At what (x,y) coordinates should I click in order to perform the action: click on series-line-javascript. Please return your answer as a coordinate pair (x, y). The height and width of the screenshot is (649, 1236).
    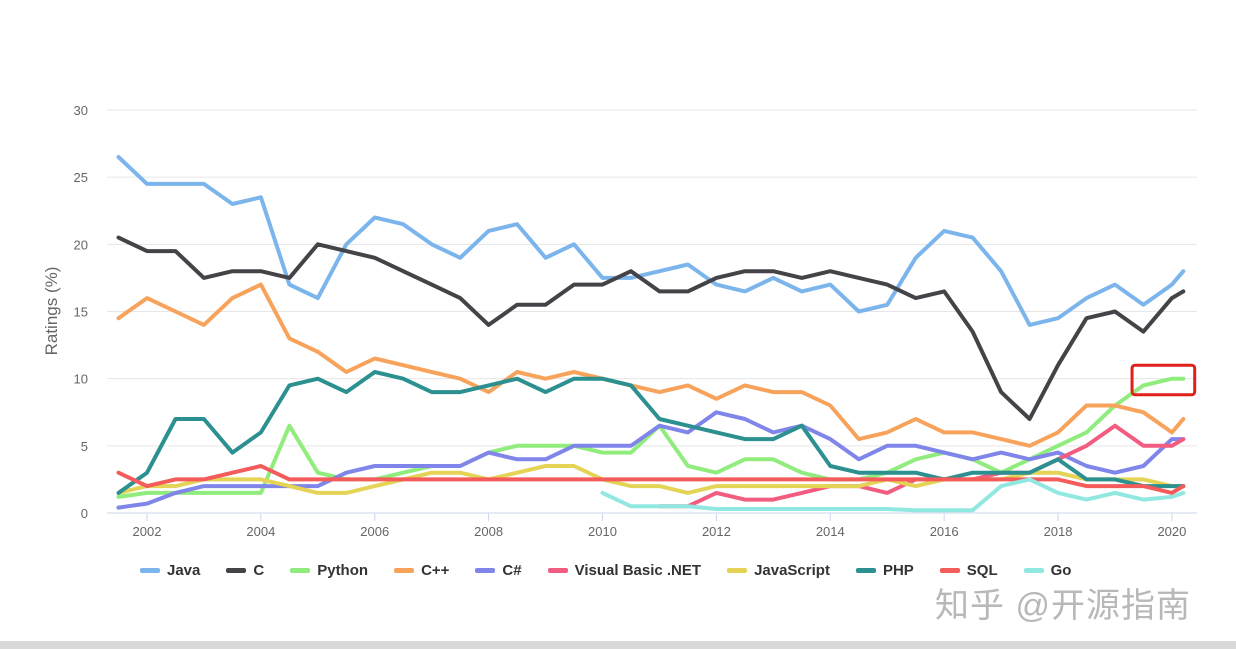
    Looking at the image, I should click on (651, 479).